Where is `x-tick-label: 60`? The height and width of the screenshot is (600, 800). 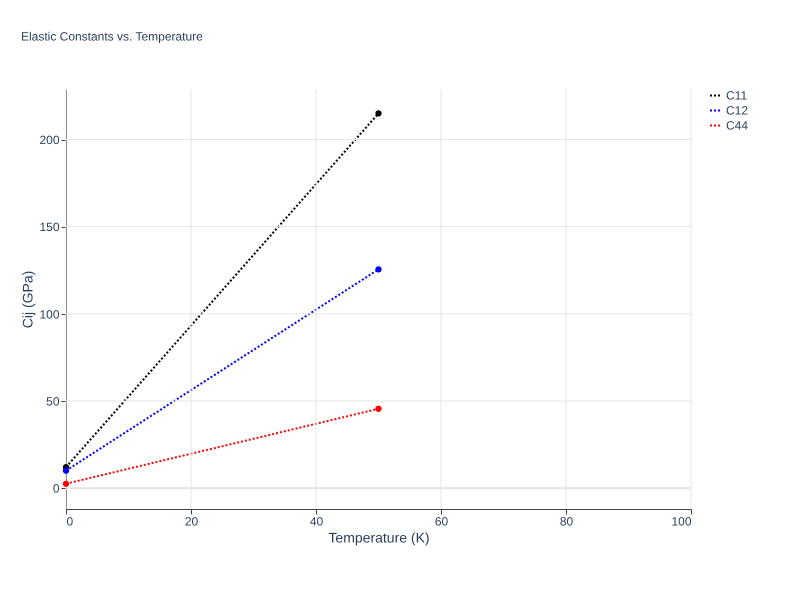
x-tick-label: 60 is located at coordinates (441, 521).